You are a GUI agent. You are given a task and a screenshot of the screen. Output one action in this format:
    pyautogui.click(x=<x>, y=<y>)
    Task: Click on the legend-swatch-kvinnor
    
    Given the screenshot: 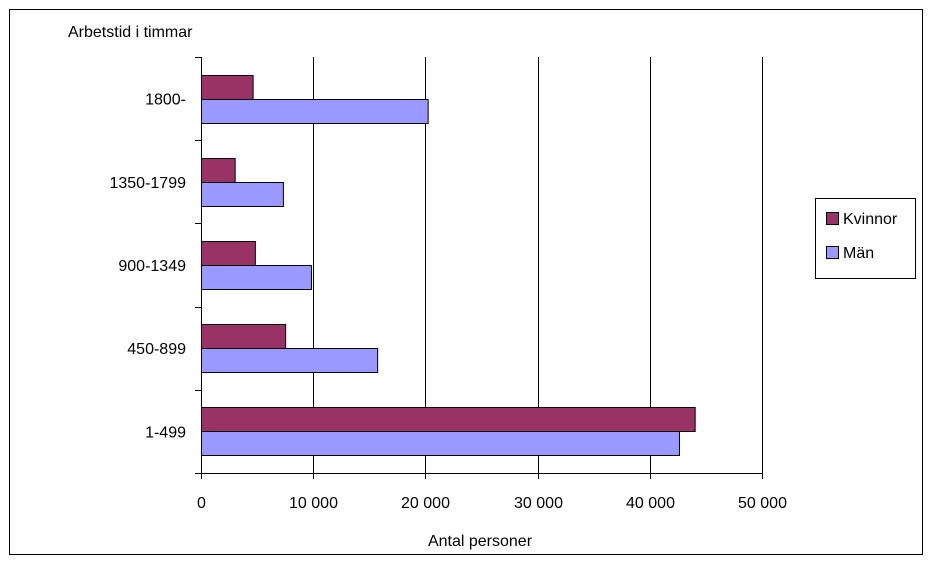 What is the action you would take?
    pyautogui.click(x=832, y=218)
    